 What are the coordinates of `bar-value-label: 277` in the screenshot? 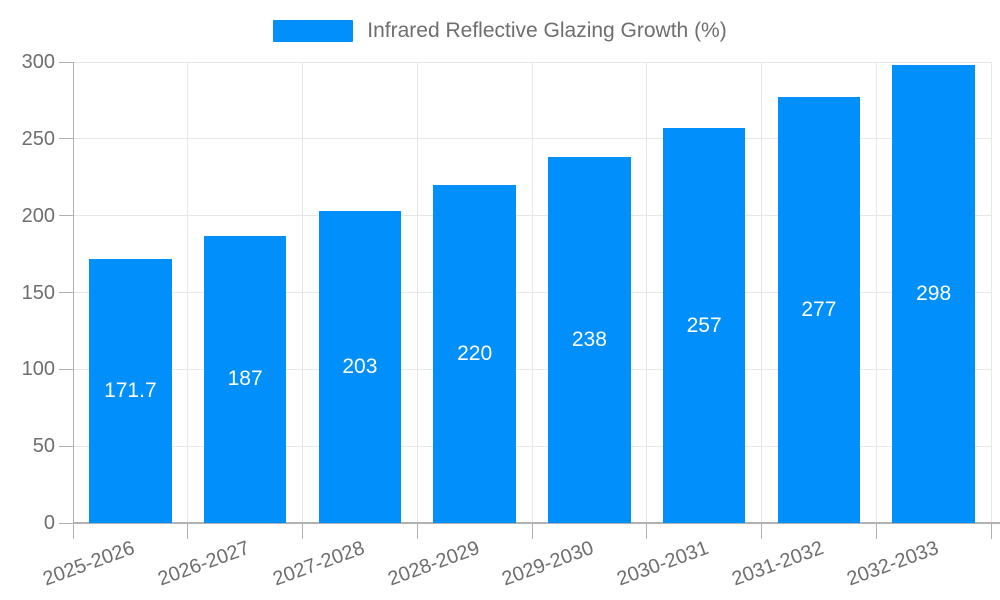 It's located at (819, 310).